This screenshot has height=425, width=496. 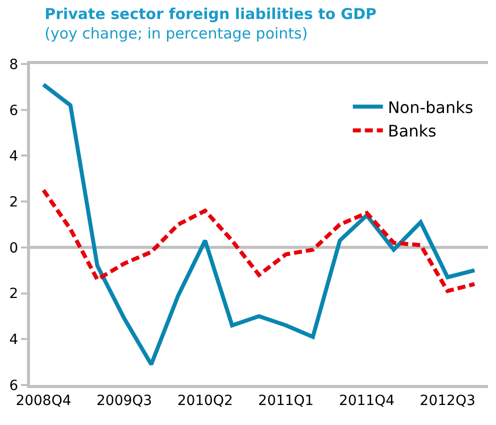 I want to click on x-tick-label: 2011Q1, so click(x=286, y=400).